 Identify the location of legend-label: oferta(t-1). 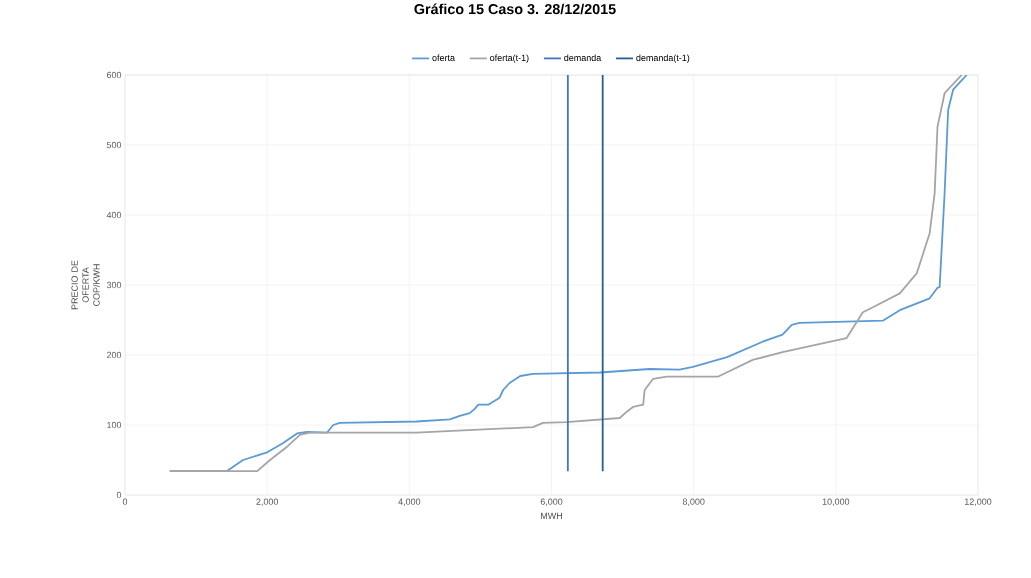
(509, 58).